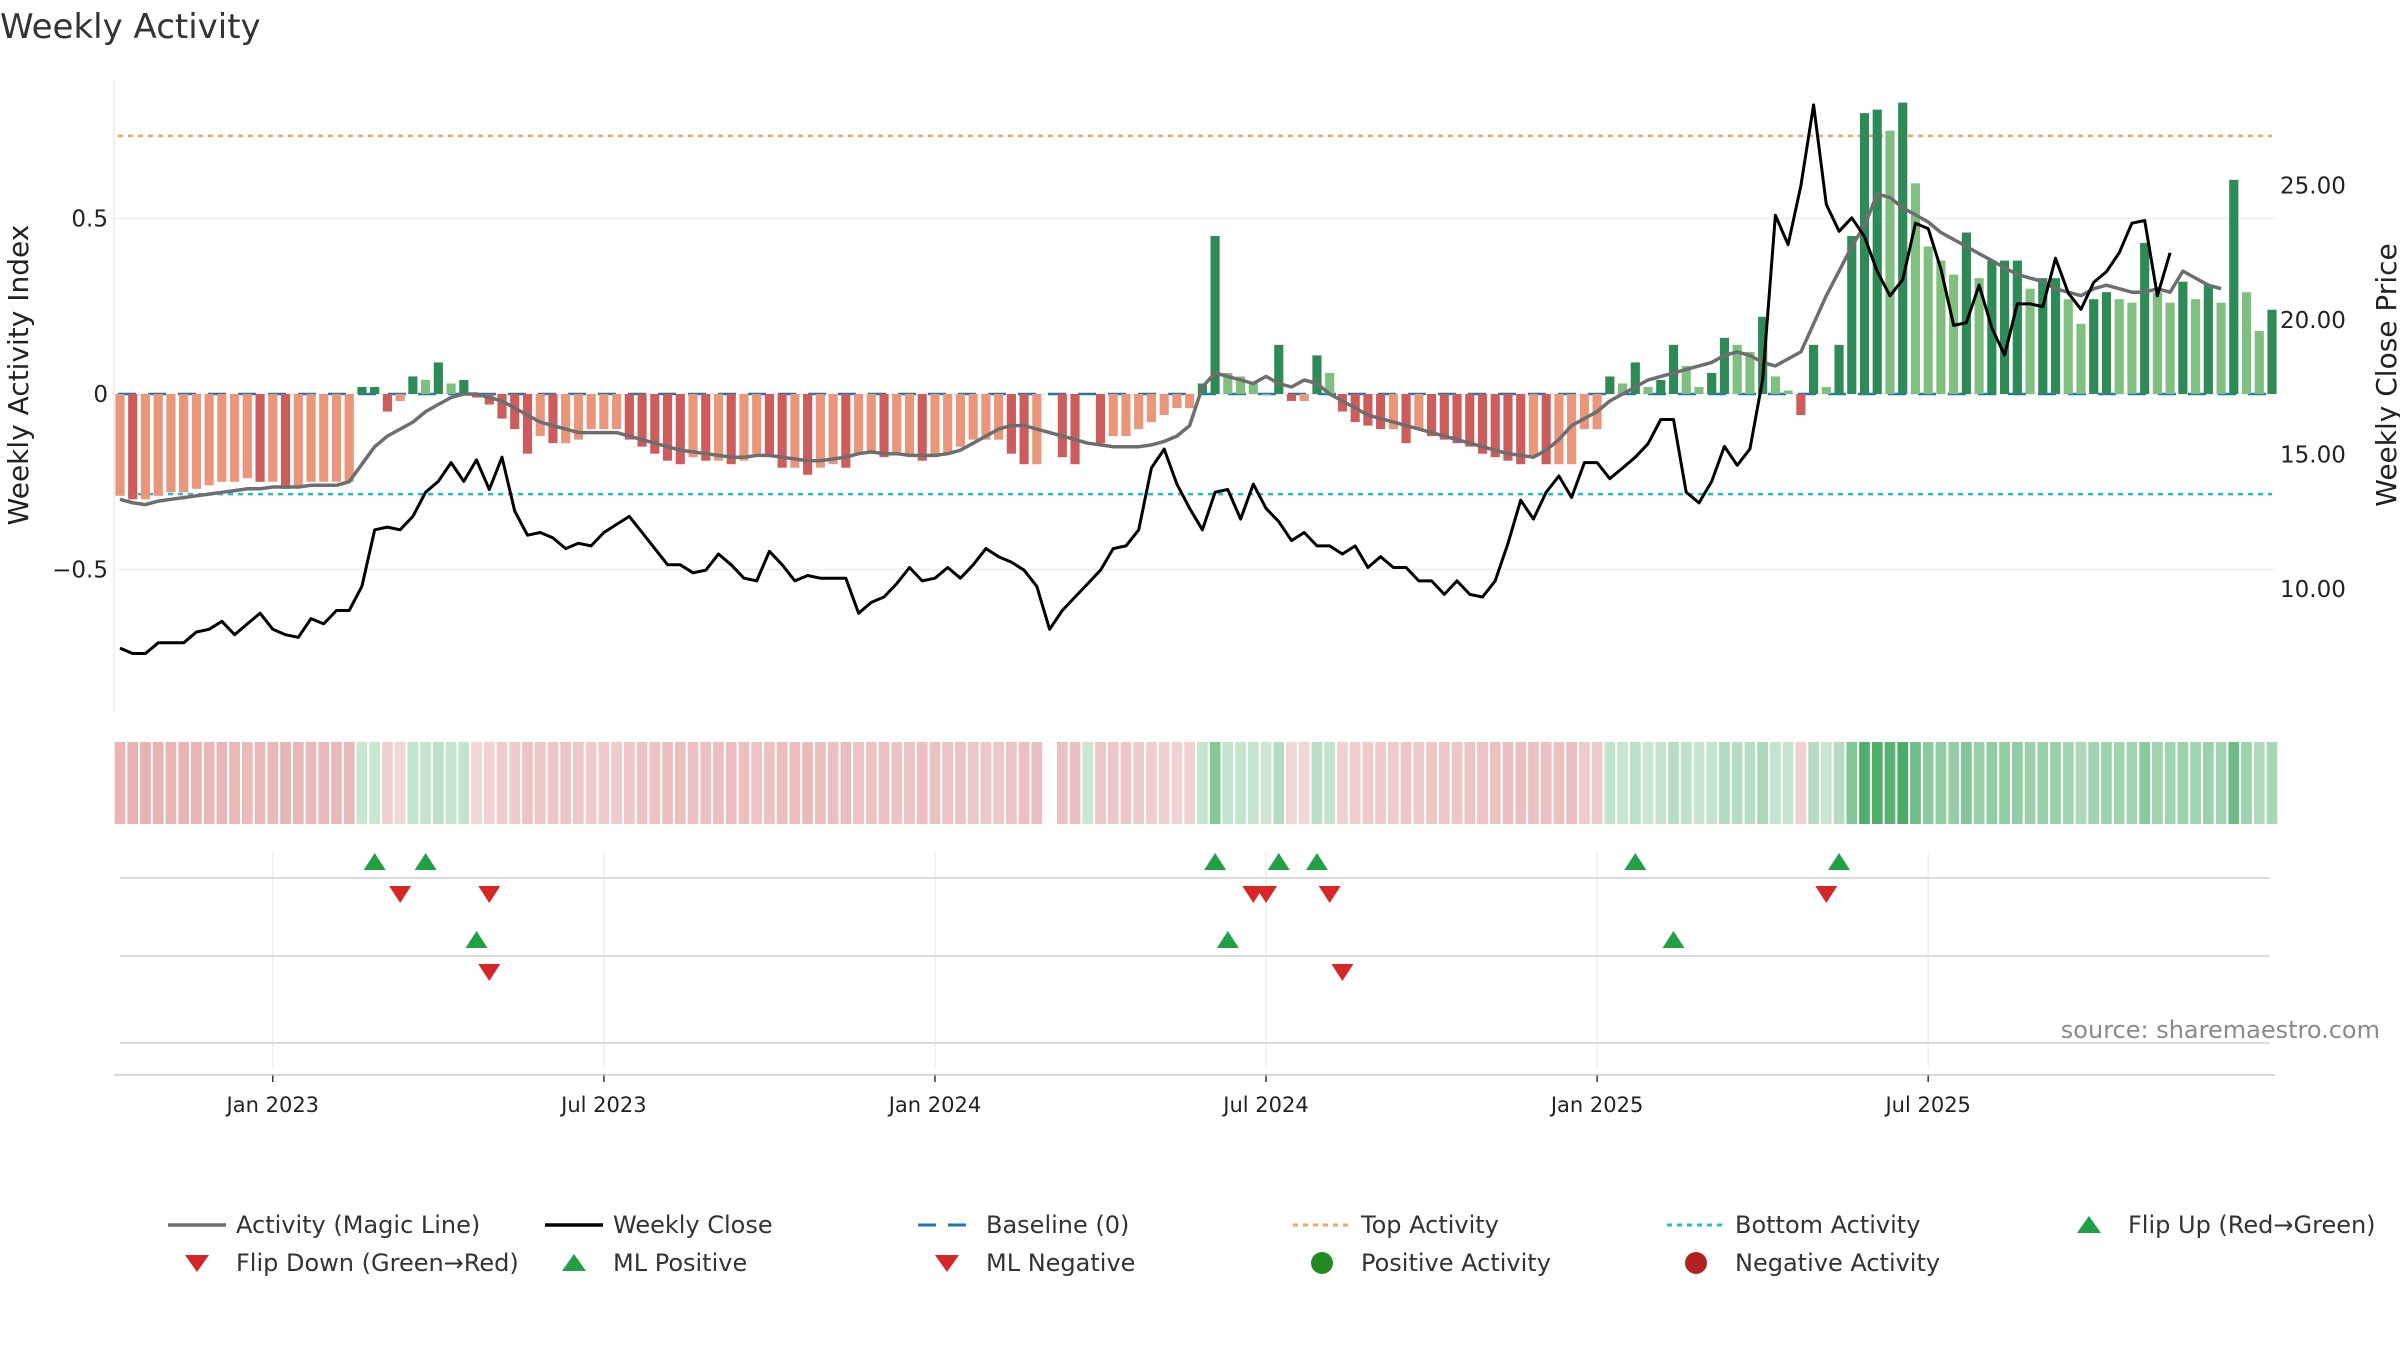 This screenshot has width=2400, height=1350. I want to click on legend-top-label: Top Activity, so click(1429, 1225).